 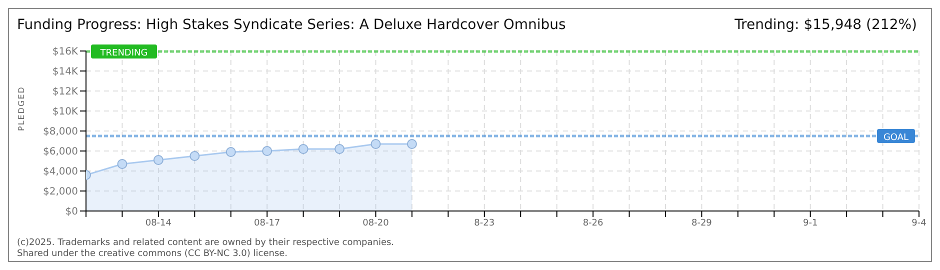 What do you see at coordinates (123, 53) in the screenshot?
I see `ref-line-label: TRENDING` at bounding box center [123, 53].